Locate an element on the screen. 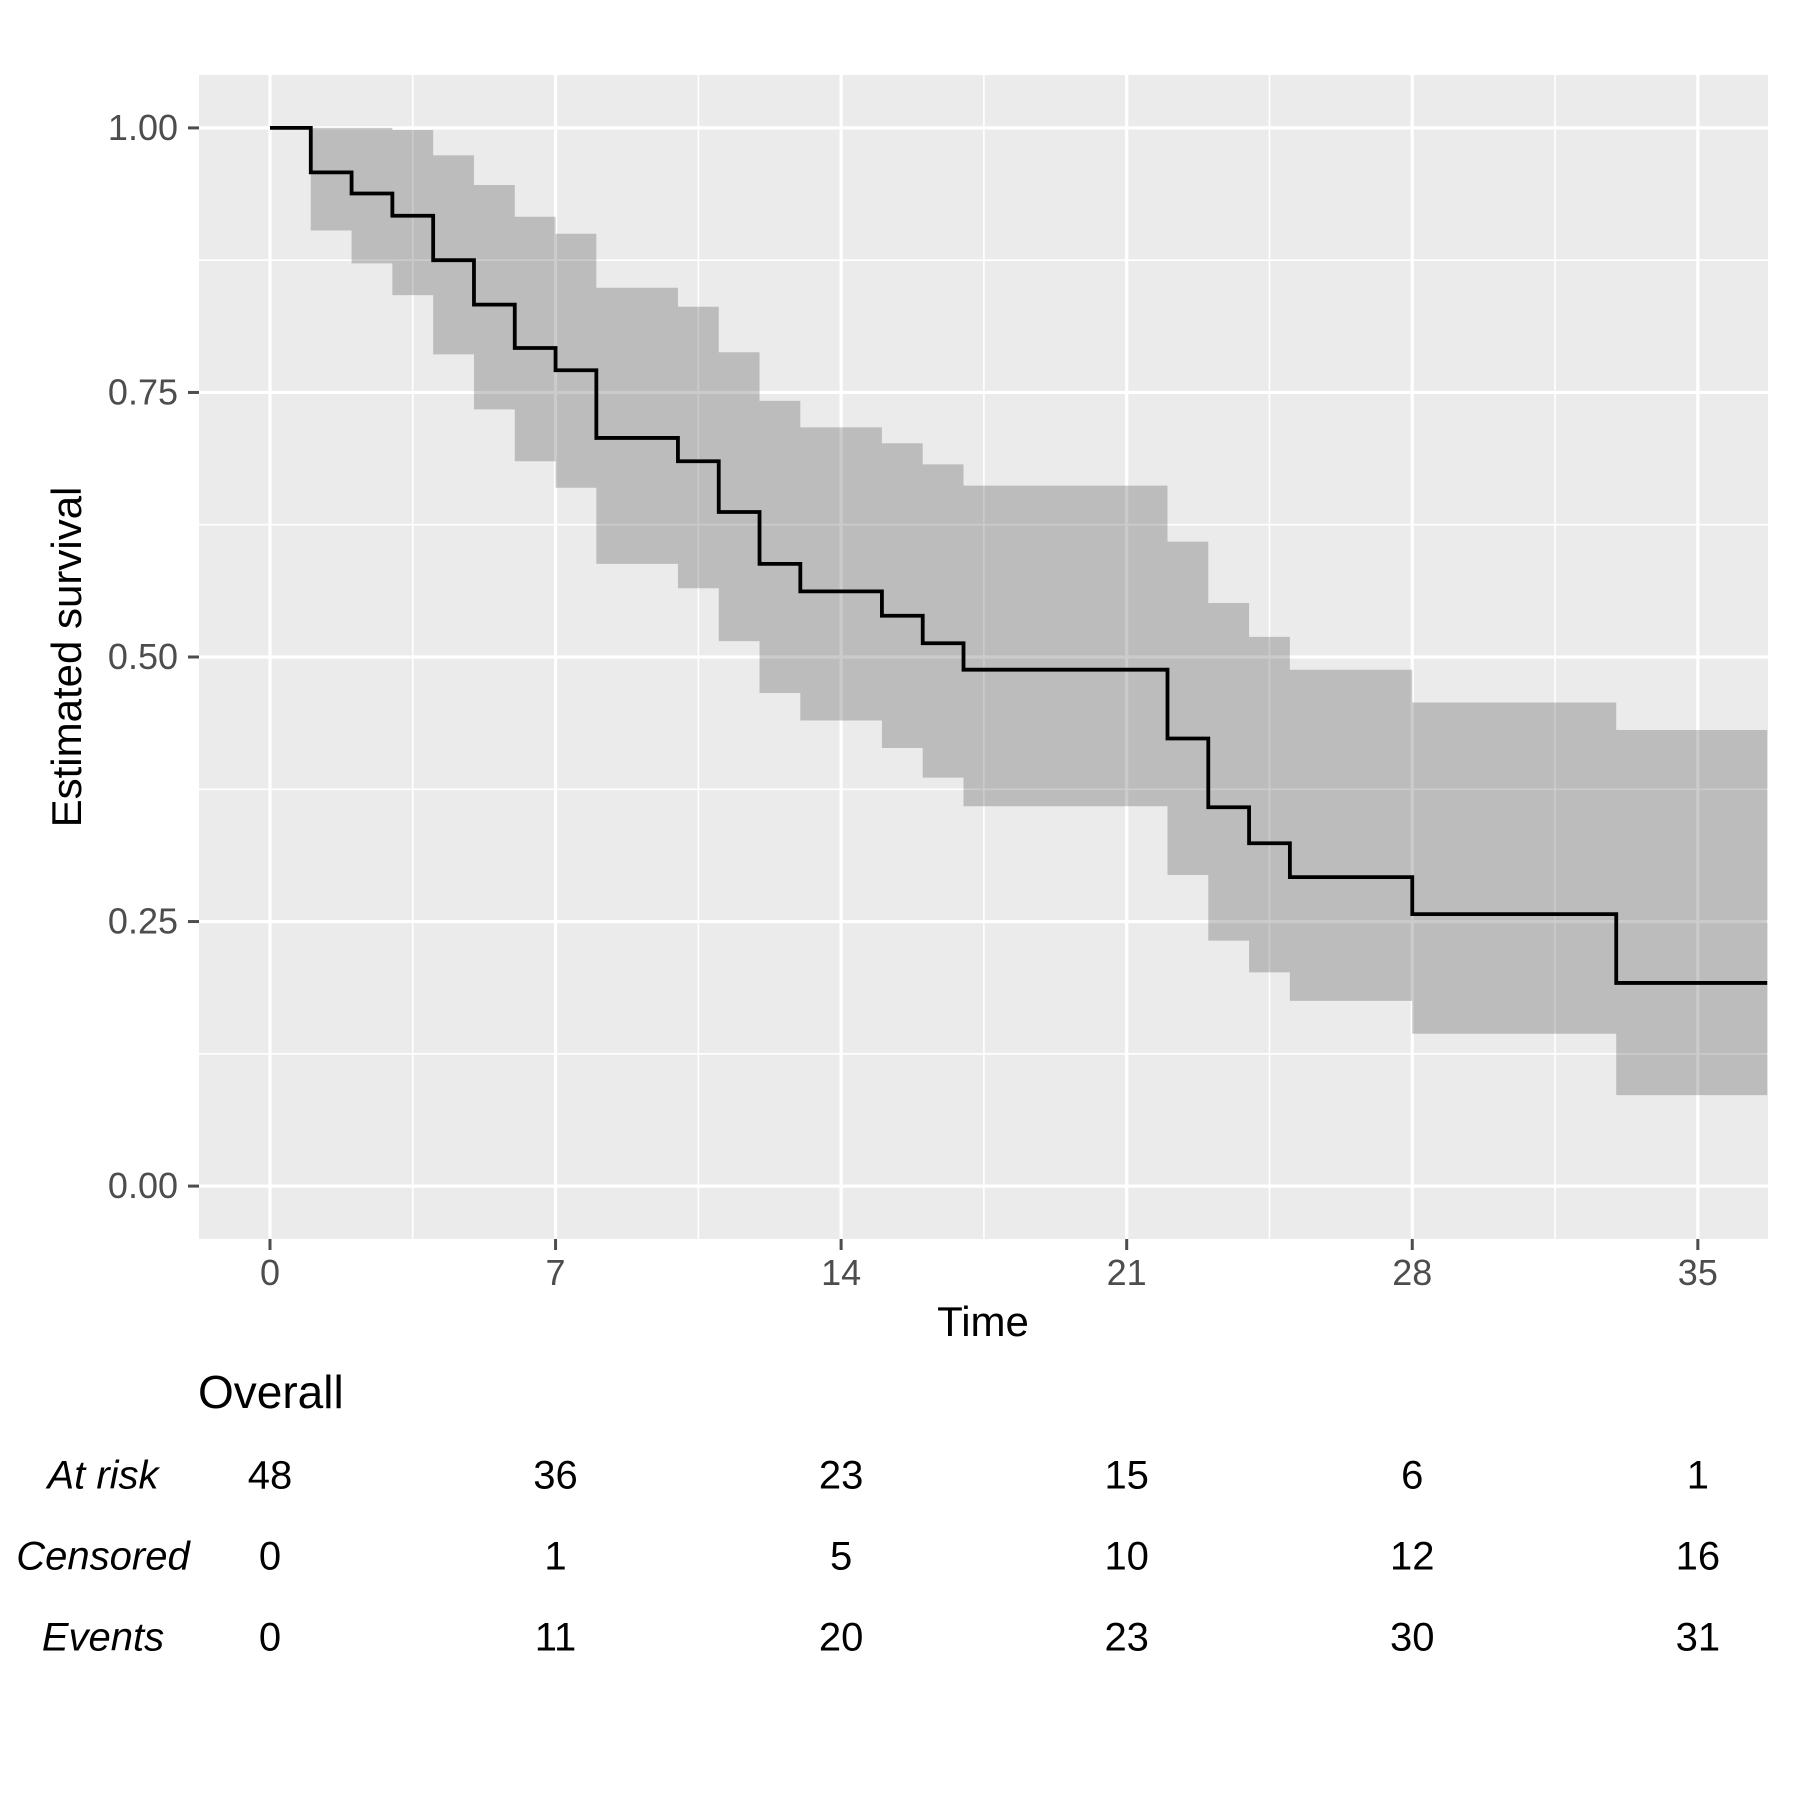 Image resolution: width=1800 pixels, height=1800 pixels. y-tick-label: 0.50 is located at coordinates (143, 656).